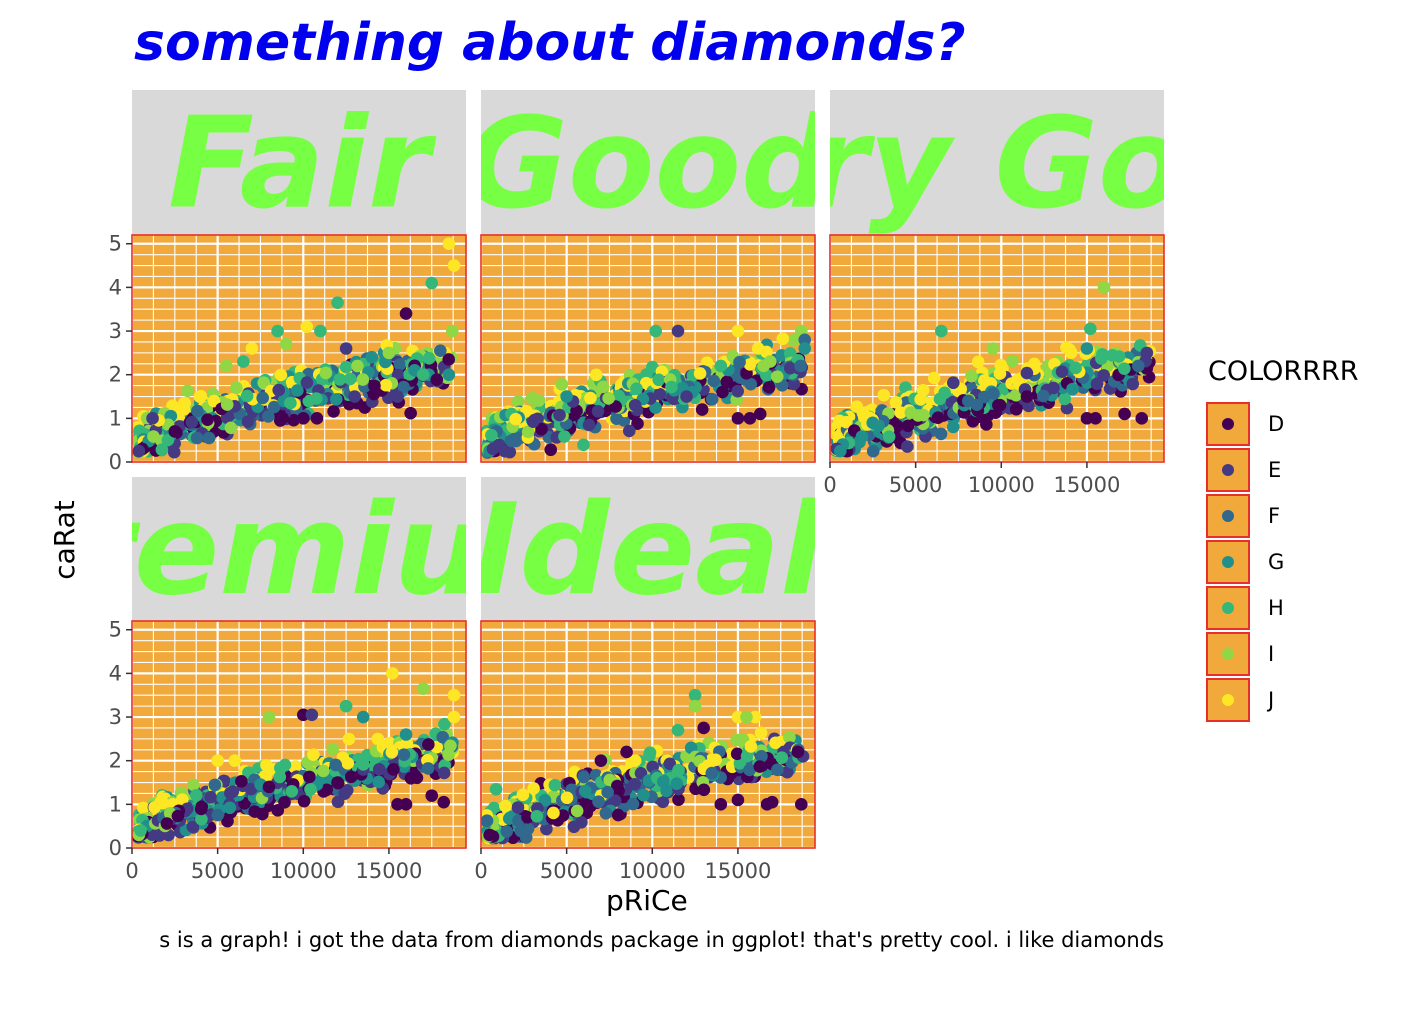 Image resolution: width=1408 pixels, height=1022 pixels. What do you see at coordinates (648, 549) in the screenshot?
I see `facet-strip` at bounding box center [648, 549].